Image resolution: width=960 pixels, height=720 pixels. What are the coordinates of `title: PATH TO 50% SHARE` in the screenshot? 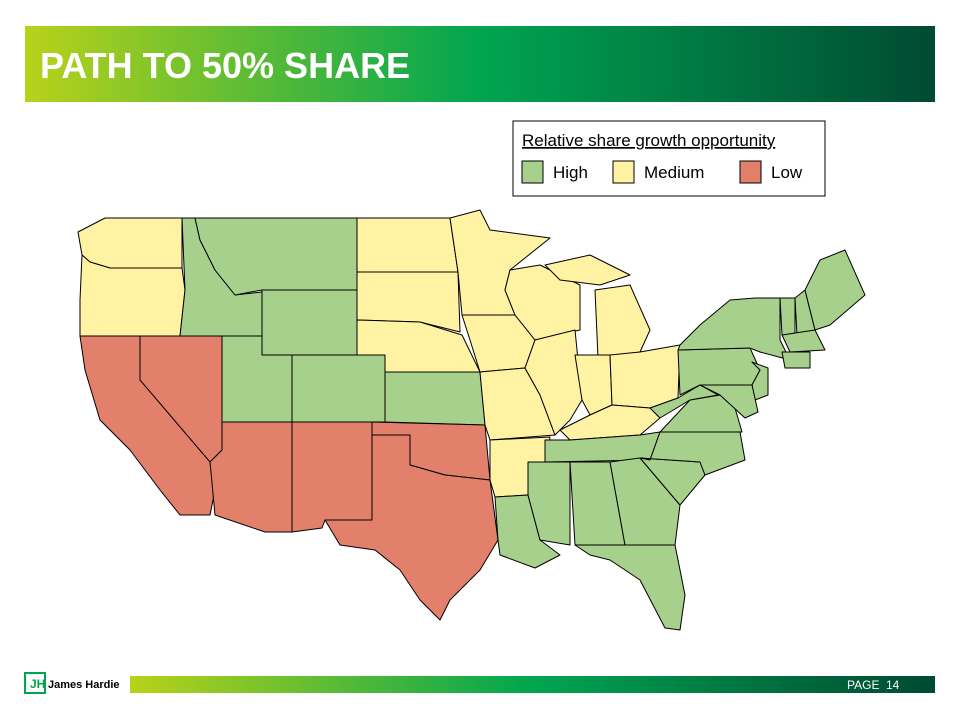 It's located at (225, 65).